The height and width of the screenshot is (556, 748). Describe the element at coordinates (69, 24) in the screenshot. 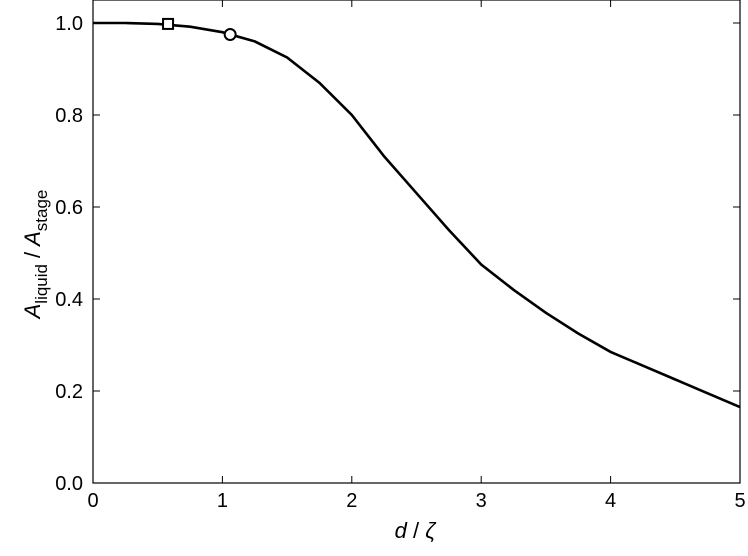

I see `y-tick-label: 1.0` at that location.